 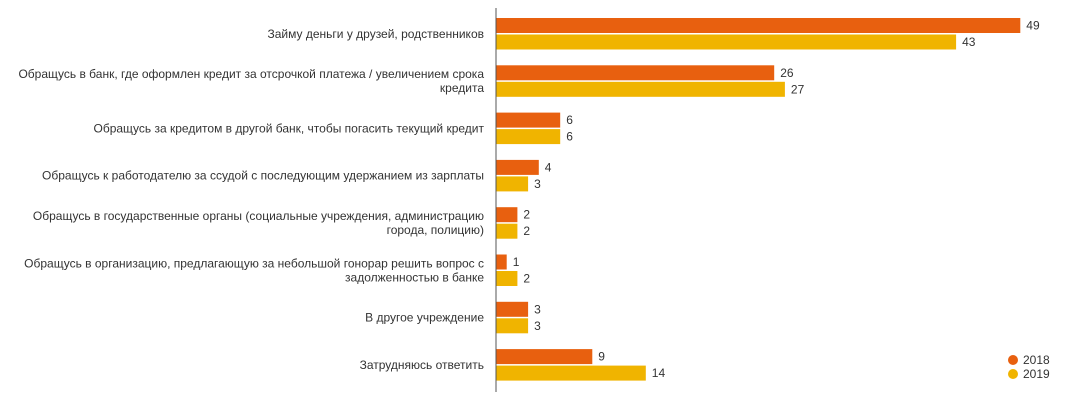 What do you see at coordinates (1013, 374) in the screenshot?
I see `legend-marker-2019` at bounding box center [1013, 374].